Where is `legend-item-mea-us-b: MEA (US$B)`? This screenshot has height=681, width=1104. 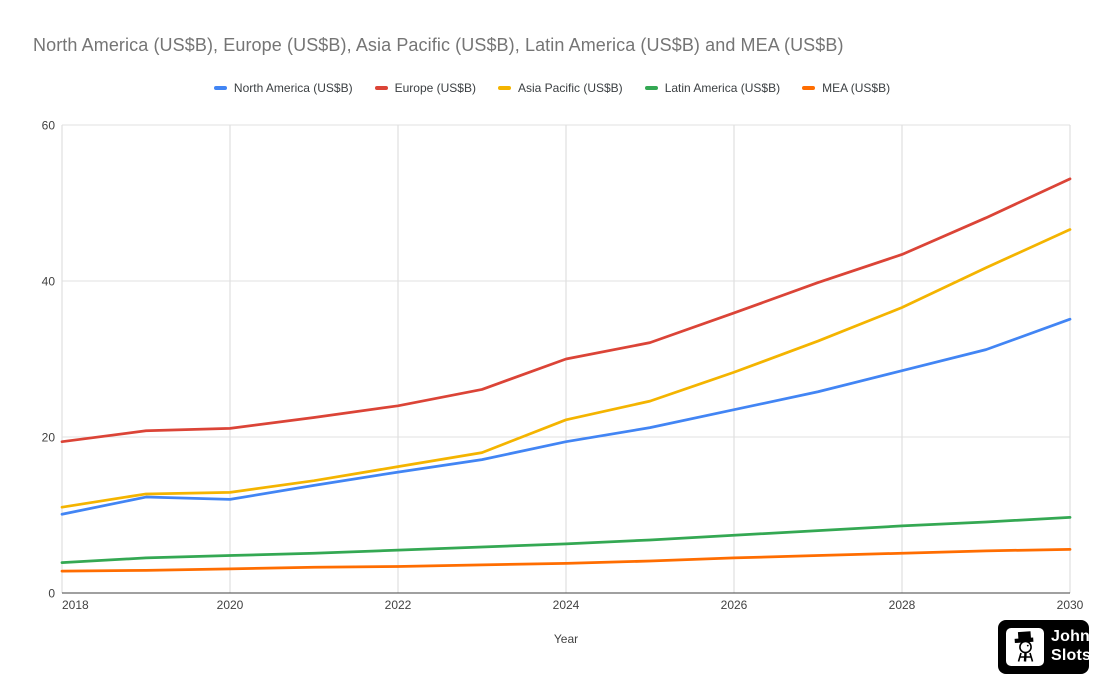 legend-item-mea-us-b: MEA (US$B) is located at coordinates (846, 88).